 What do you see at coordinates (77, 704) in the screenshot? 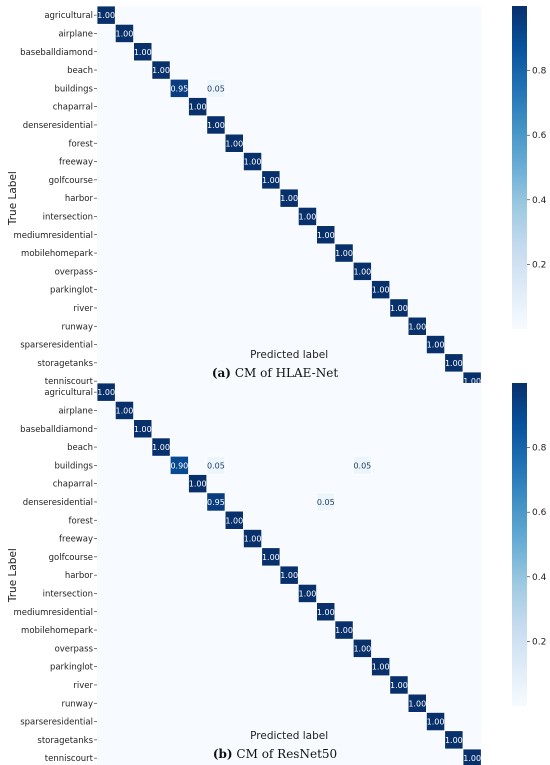
I see `y-tick-label: runway` at bounding box center [77, 704].